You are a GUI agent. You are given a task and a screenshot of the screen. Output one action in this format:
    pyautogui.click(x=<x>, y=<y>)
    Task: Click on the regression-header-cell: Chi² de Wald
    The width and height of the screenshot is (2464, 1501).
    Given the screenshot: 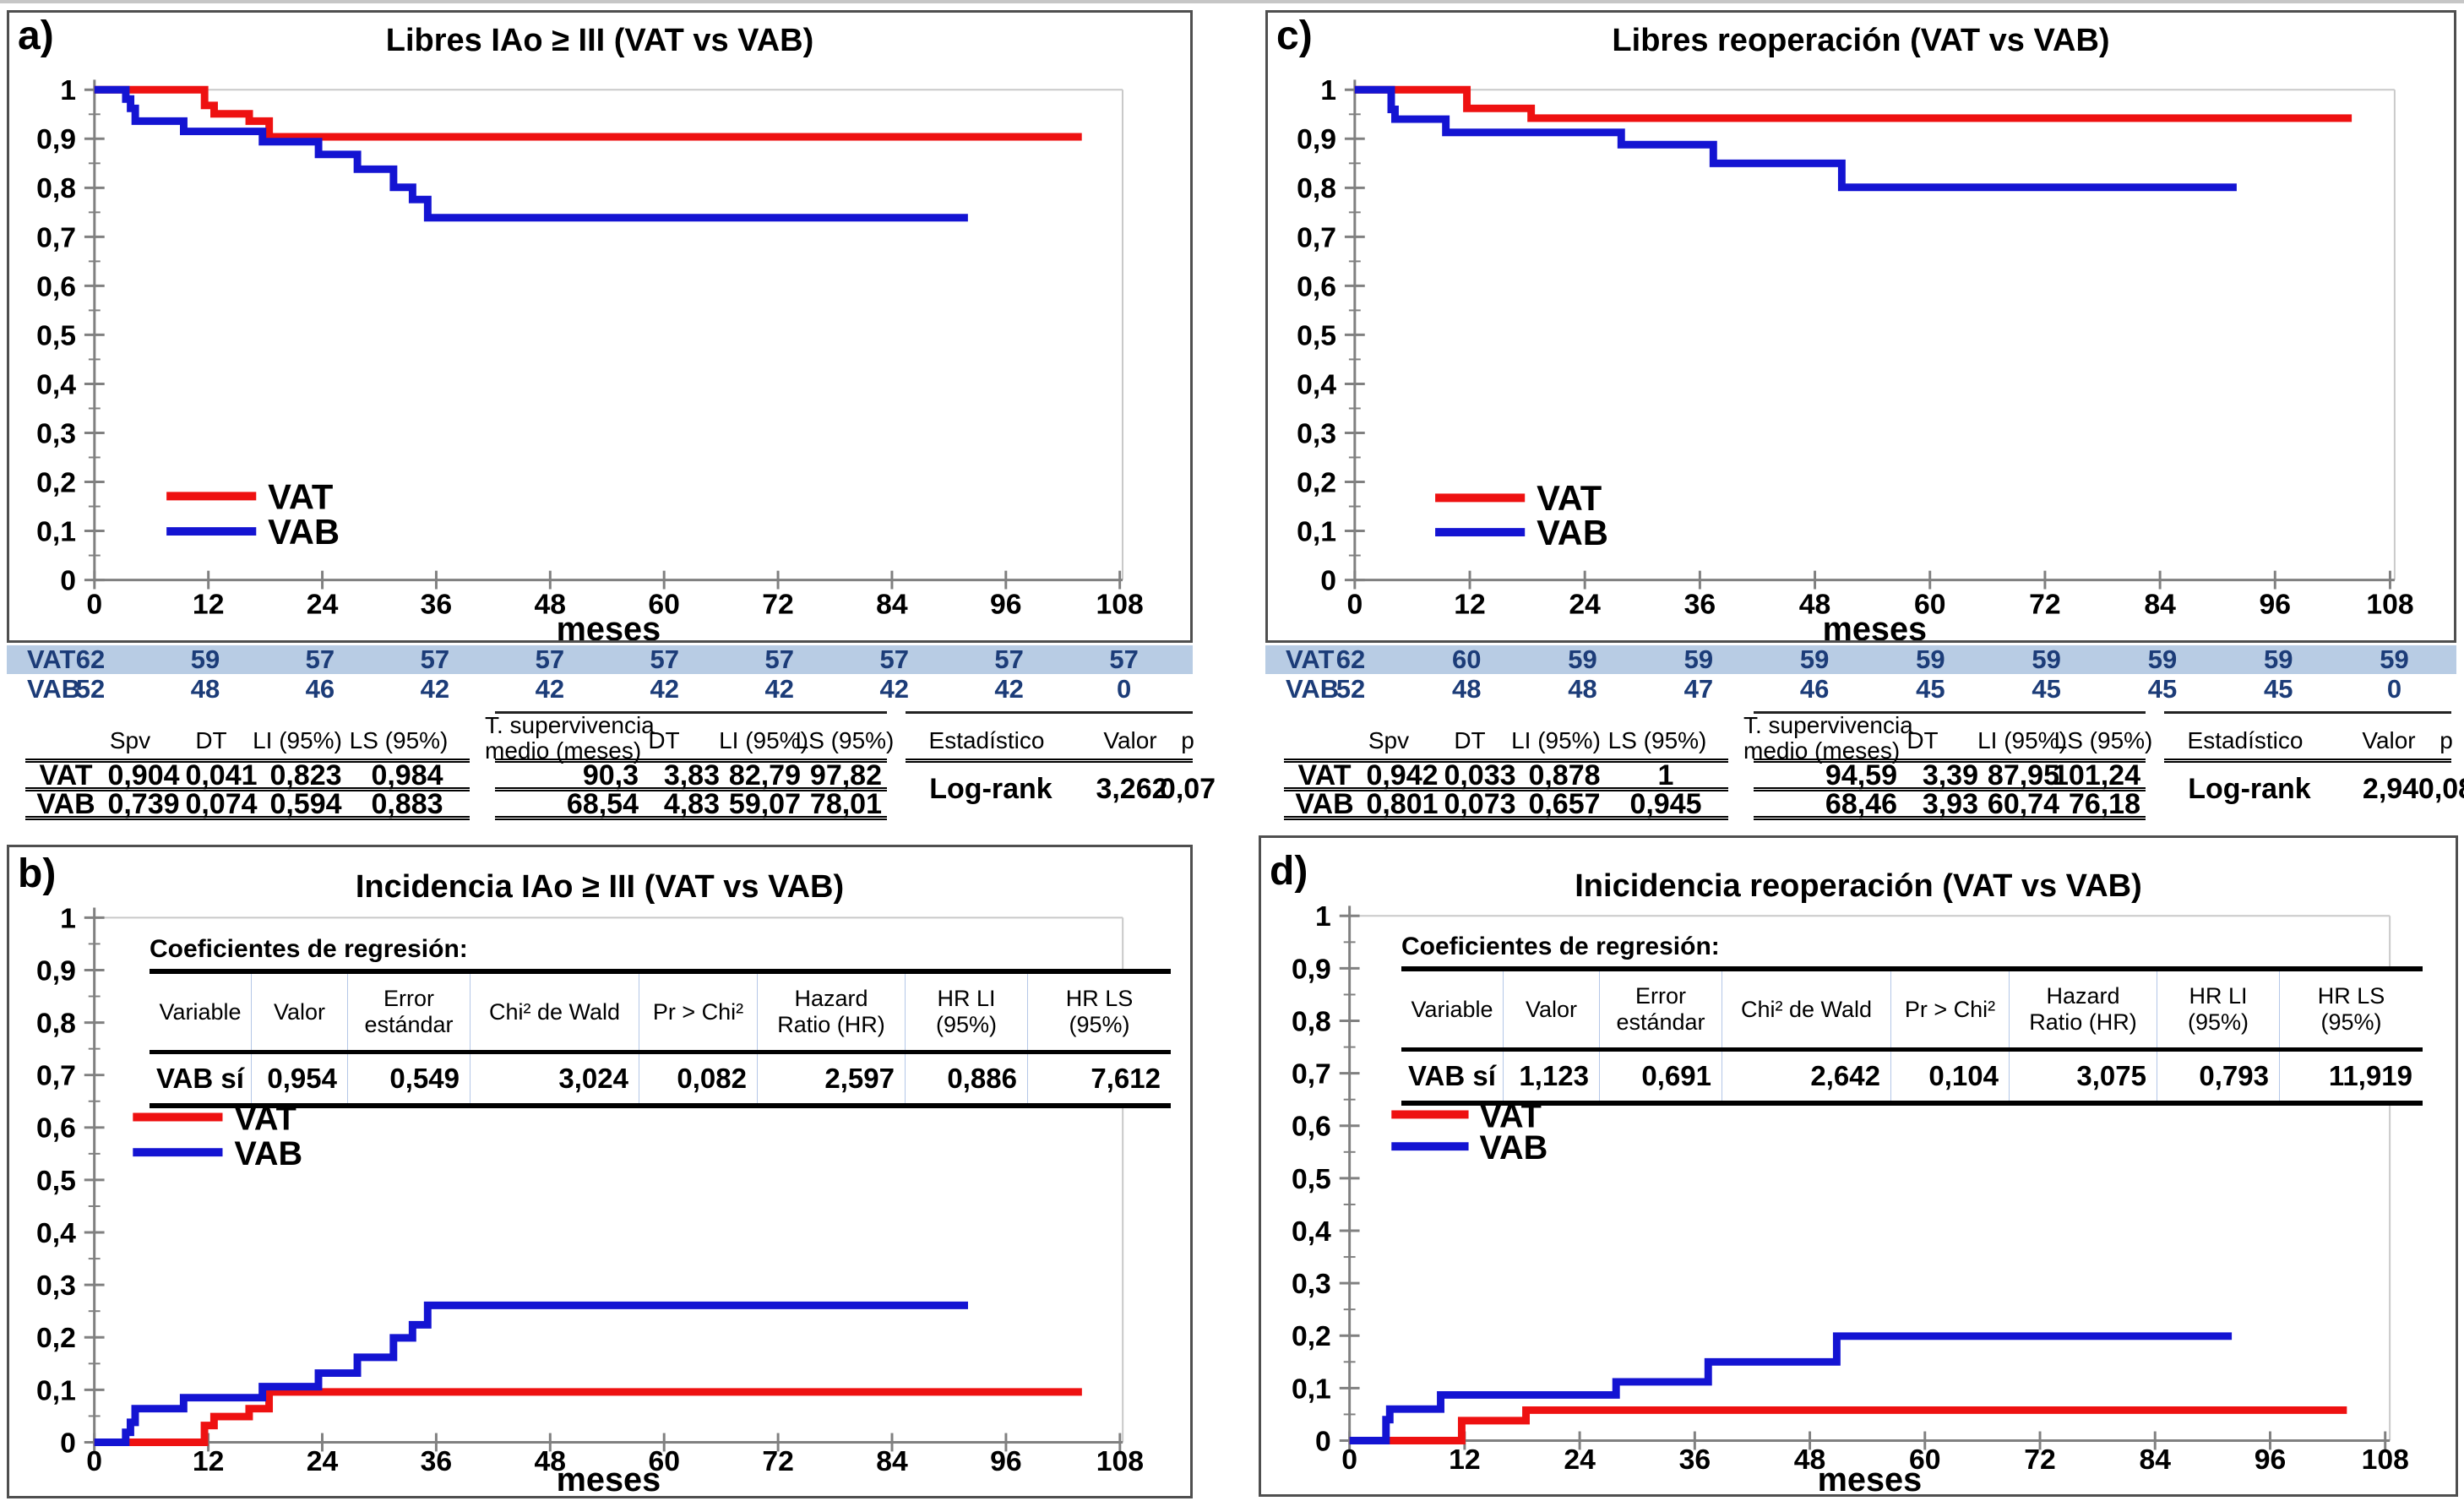 What is the action you would take?
    pyautogui.click(x=1806, y=1009)
    